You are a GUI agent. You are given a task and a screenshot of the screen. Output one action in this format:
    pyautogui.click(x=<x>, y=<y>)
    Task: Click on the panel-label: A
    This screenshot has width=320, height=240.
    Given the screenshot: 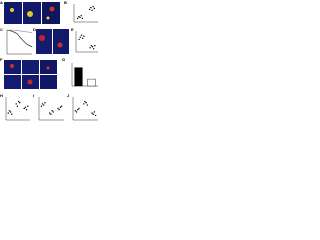 What is the action you would take?
    pyautogui.click(x=1, y=2)
    